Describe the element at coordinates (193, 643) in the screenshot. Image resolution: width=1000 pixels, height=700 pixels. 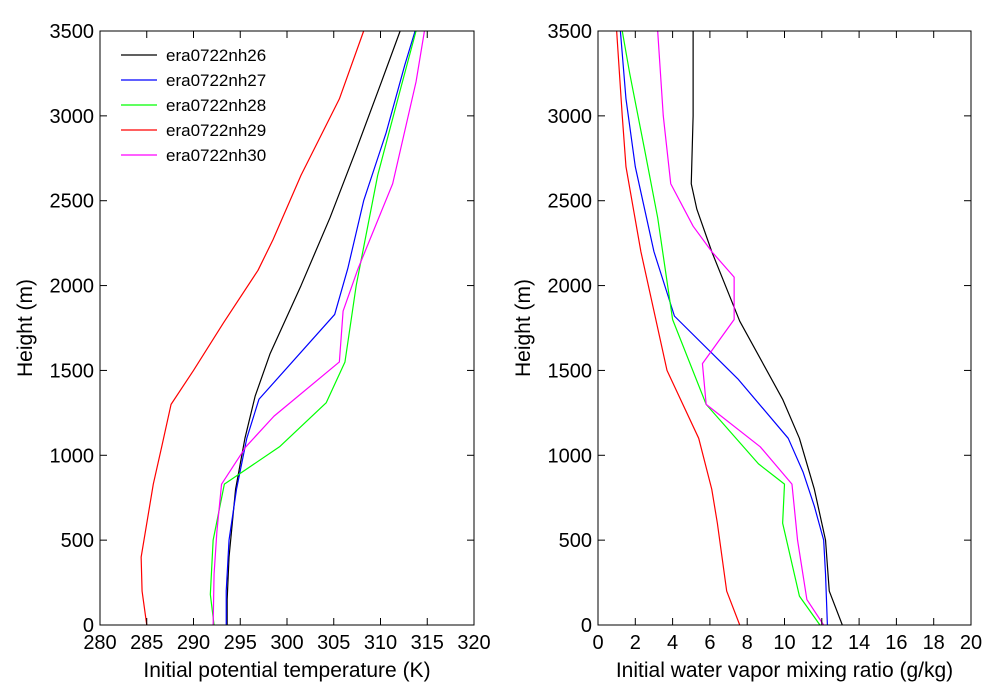
I see `x-tick-label: 290` at that location.